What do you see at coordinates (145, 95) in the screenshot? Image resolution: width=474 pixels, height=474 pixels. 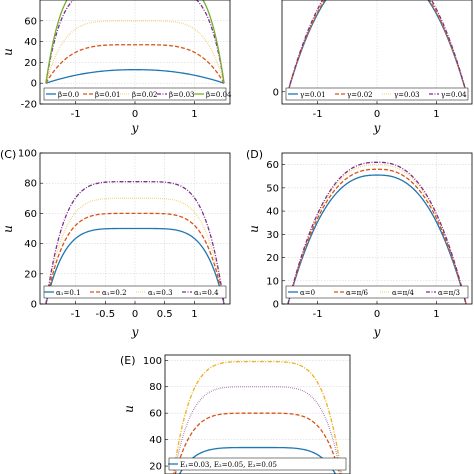 I see `legend-entry: β=0.02` at bounding box center [145, 95].